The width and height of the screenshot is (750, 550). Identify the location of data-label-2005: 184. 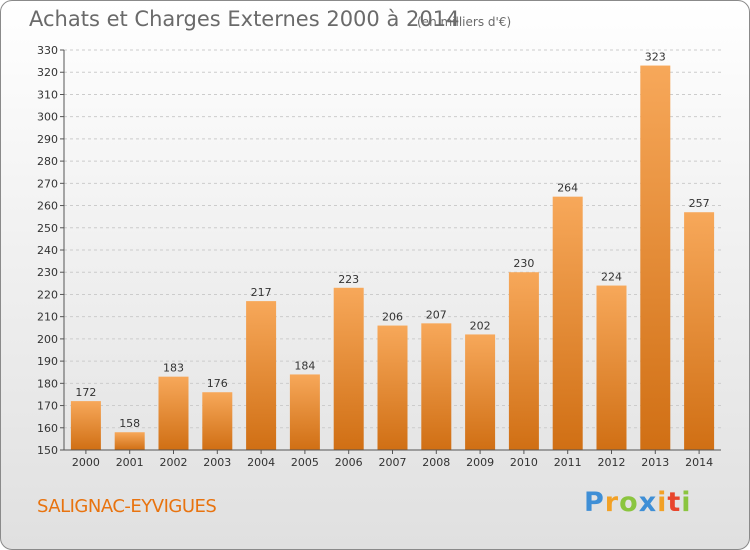
(304, 365).